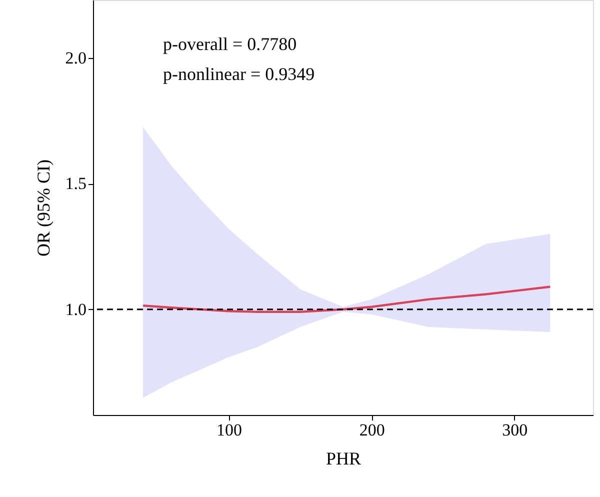 This screenshot has width=600, height=497. What do you see at coordinates (75, 58) in the screenshot?
I see `y-tick-label: 2.0` at bounding box center [75, 58].